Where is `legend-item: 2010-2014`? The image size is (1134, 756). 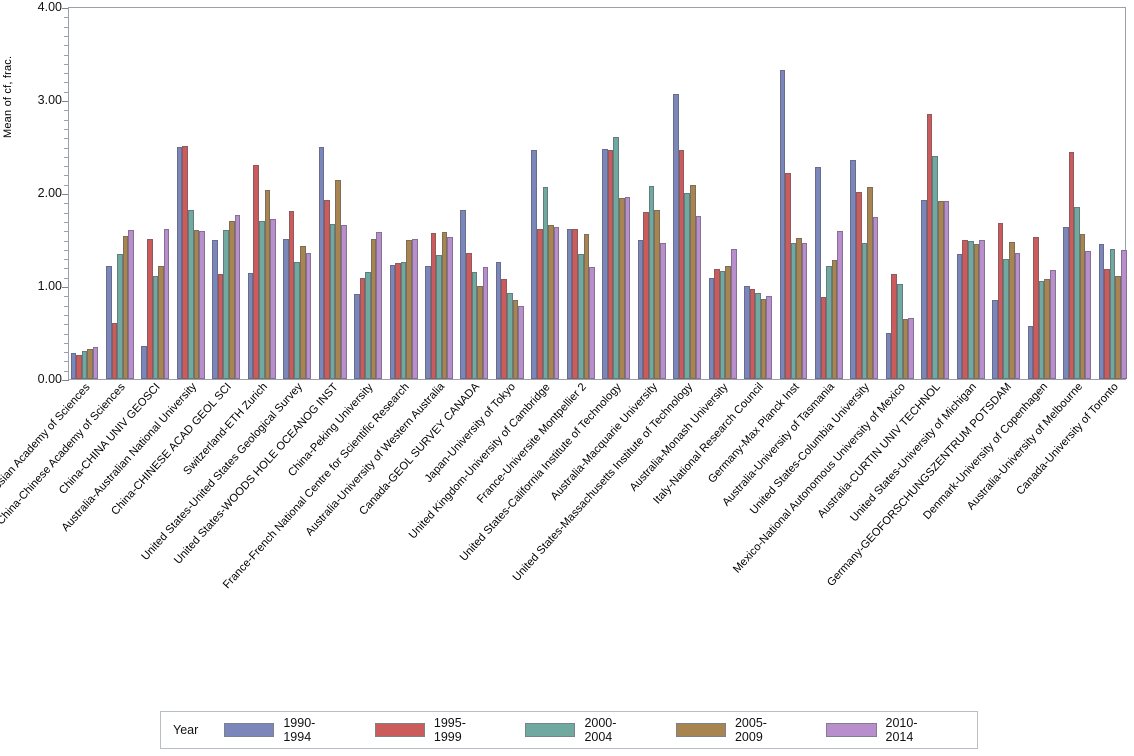
legend-item: 2010-2014 is located at coordinates (884, 730).